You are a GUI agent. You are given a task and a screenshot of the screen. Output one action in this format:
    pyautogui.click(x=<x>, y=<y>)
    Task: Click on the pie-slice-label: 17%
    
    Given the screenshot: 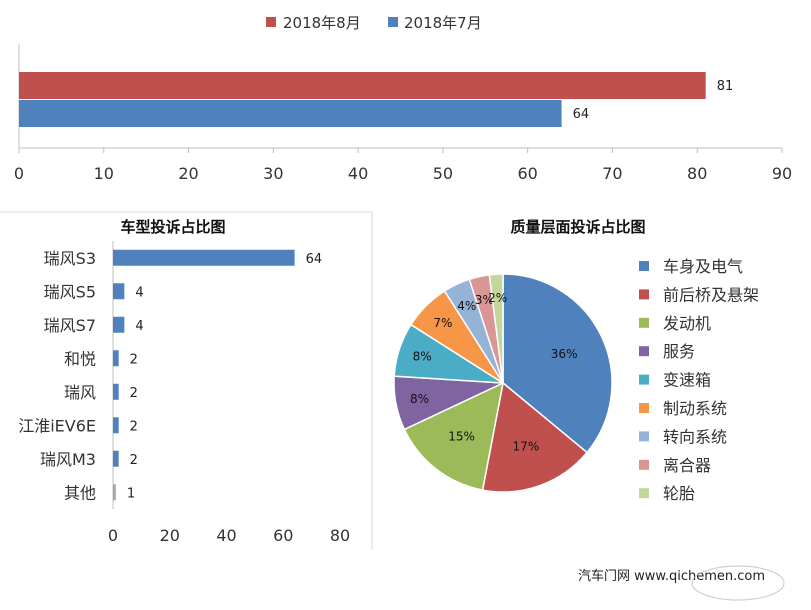 What is the action you would take?
    pyautogui.click(x=526, y=447)
    